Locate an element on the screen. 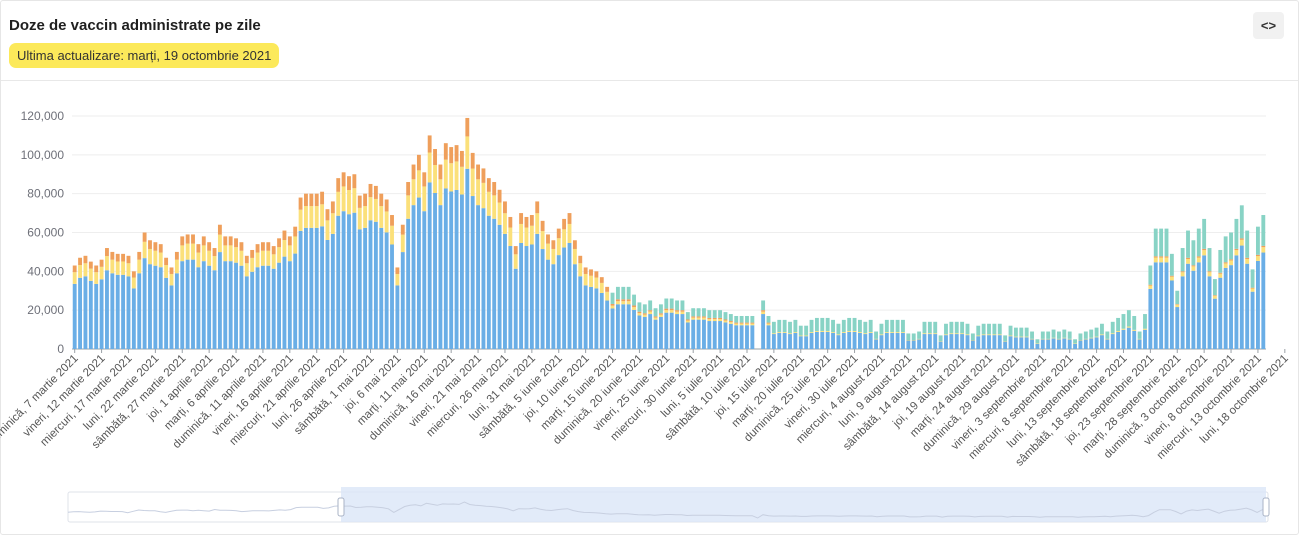 The height and width of the screenshot is (535, 1299). zoom-preview-line is located at coordinates (668, 510).